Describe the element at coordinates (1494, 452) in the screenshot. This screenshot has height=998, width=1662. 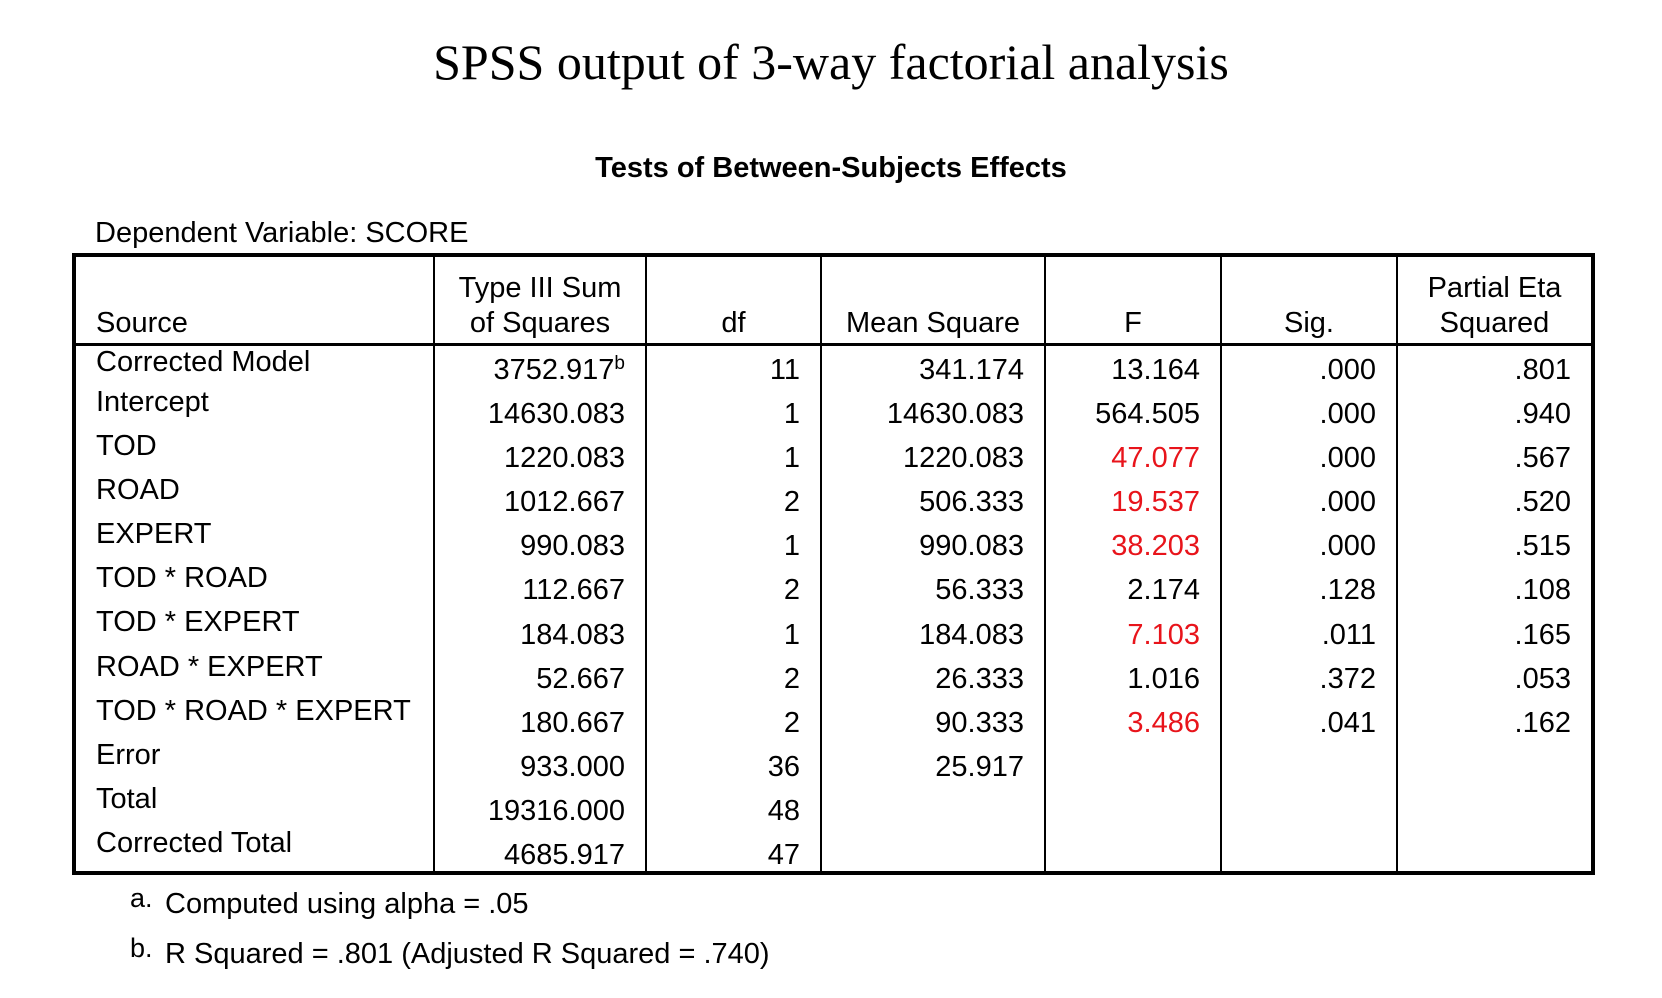
I see `cell-eta: .567` at that location.